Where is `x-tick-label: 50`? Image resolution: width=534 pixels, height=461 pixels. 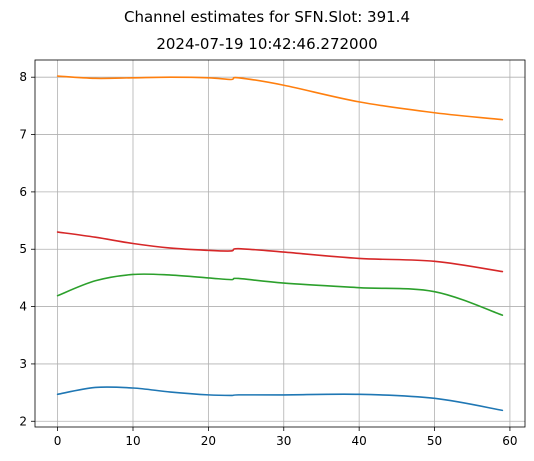 x-tick-label: 50 is located at coordinates (434, 441).